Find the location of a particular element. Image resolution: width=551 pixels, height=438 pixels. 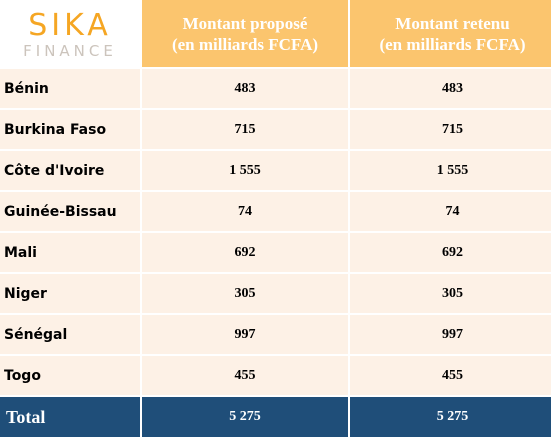

logo-brand-bottom: FINANCE is located at coordinates (70, 51).